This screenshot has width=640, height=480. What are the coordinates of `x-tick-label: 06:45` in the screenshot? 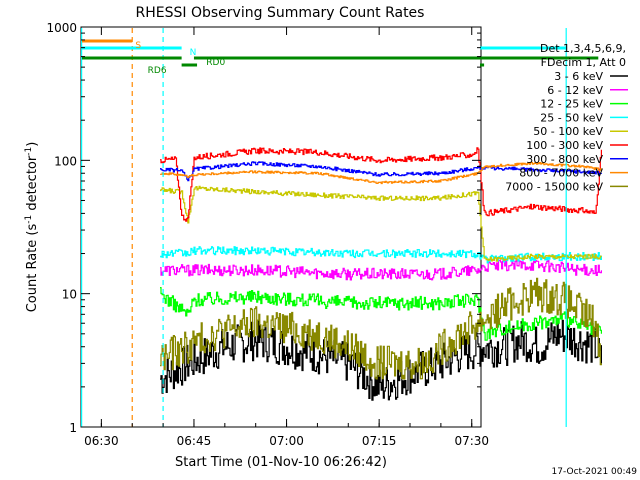 It's located at (194, 441).